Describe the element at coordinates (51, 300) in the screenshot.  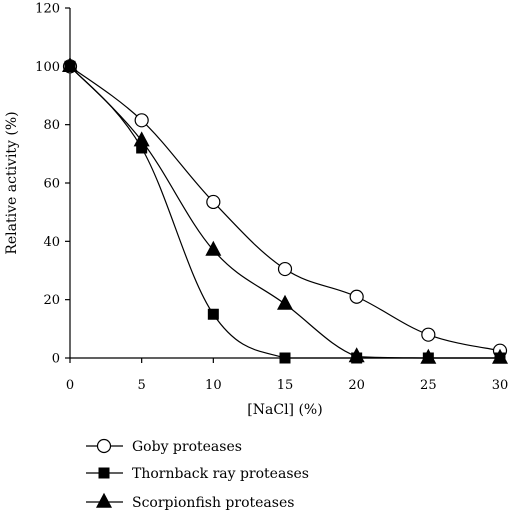
I see `y-tick-label: 20` at that location.